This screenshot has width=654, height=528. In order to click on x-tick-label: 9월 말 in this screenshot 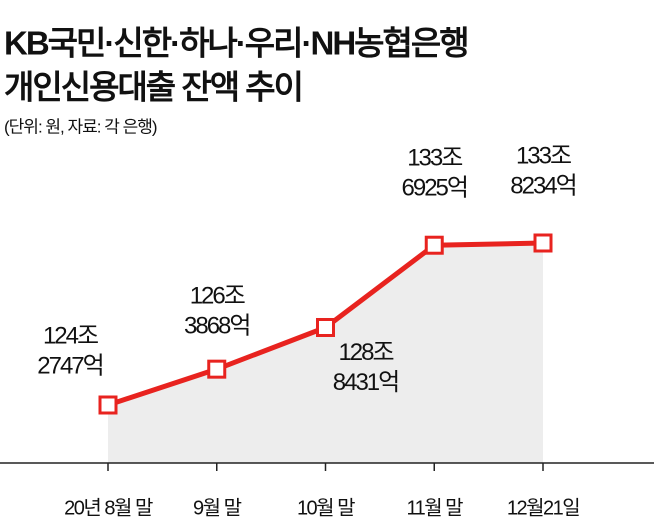, I will do `click(217, 507)`.